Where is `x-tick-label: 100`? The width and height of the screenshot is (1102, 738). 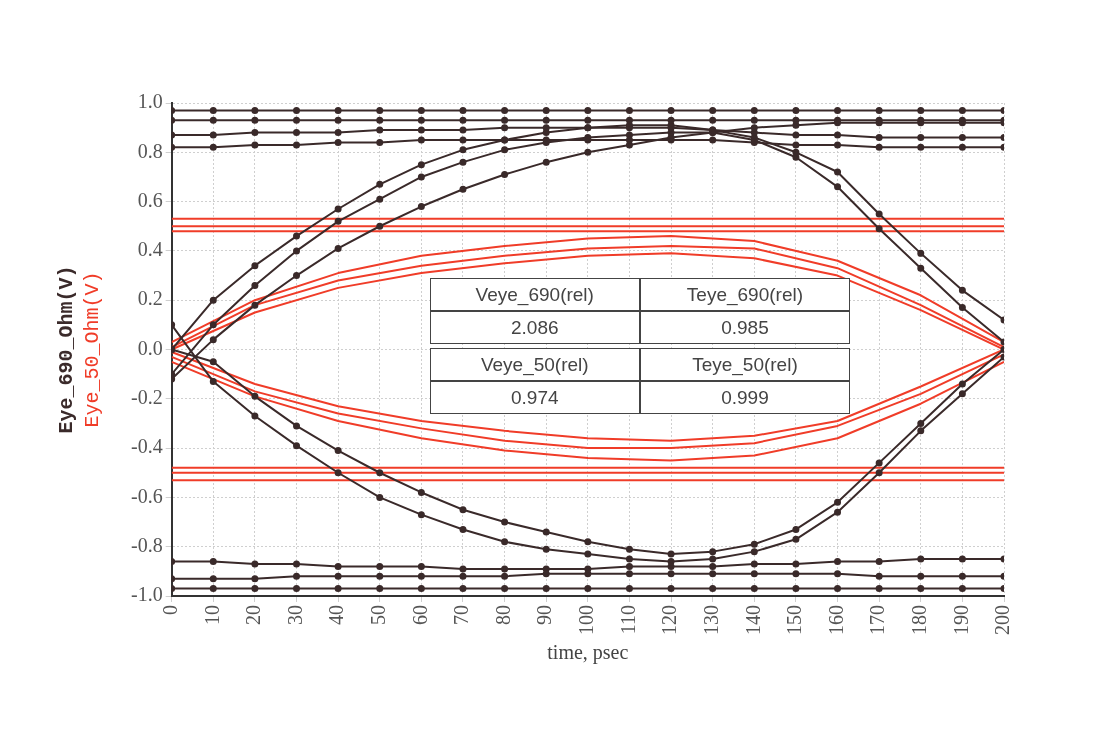 x-tick-label: 100 is located at coordinates (586, 620).